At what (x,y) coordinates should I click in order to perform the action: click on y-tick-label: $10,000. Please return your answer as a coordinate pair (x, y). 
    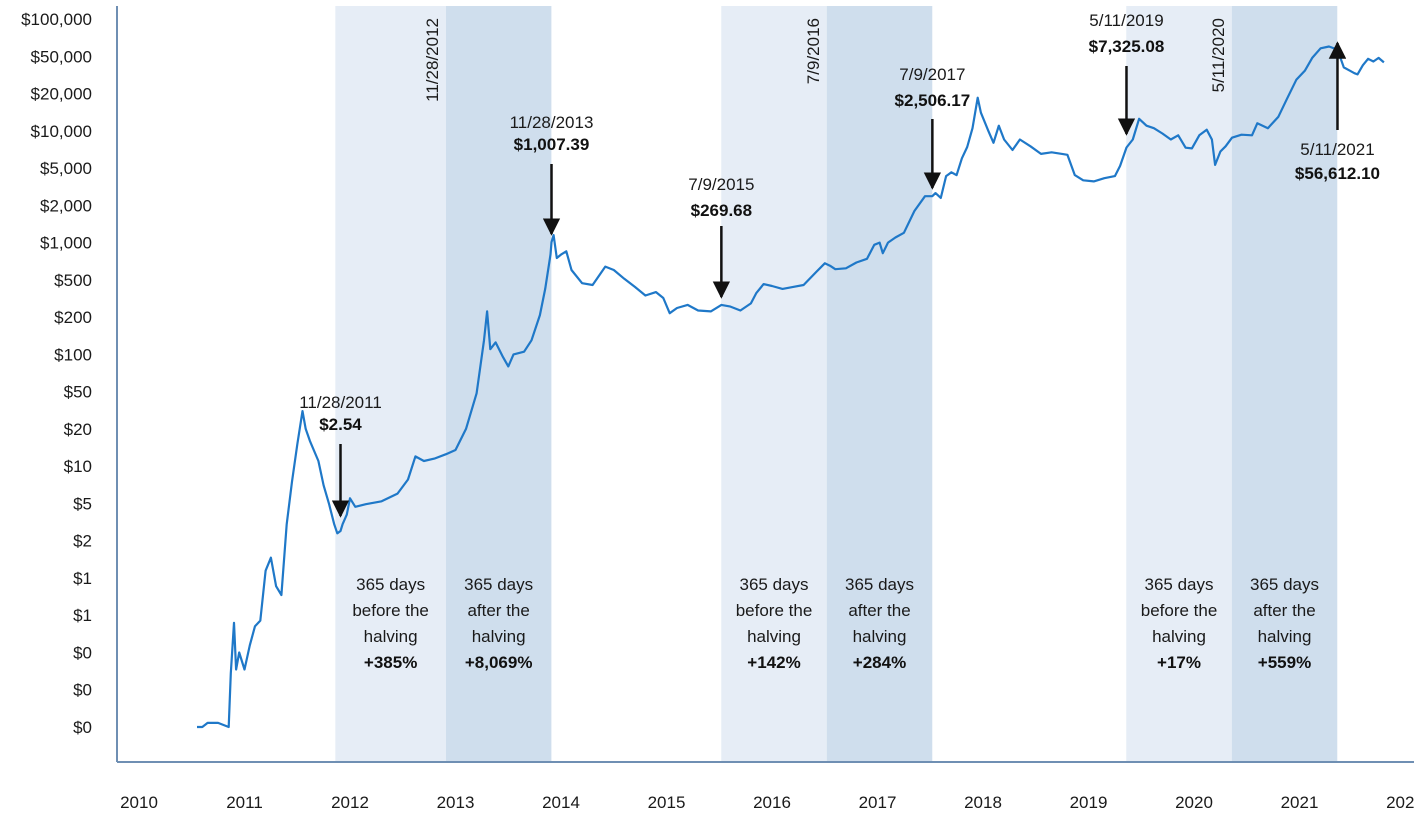
    Looking at the image, I should click on (61, 131).